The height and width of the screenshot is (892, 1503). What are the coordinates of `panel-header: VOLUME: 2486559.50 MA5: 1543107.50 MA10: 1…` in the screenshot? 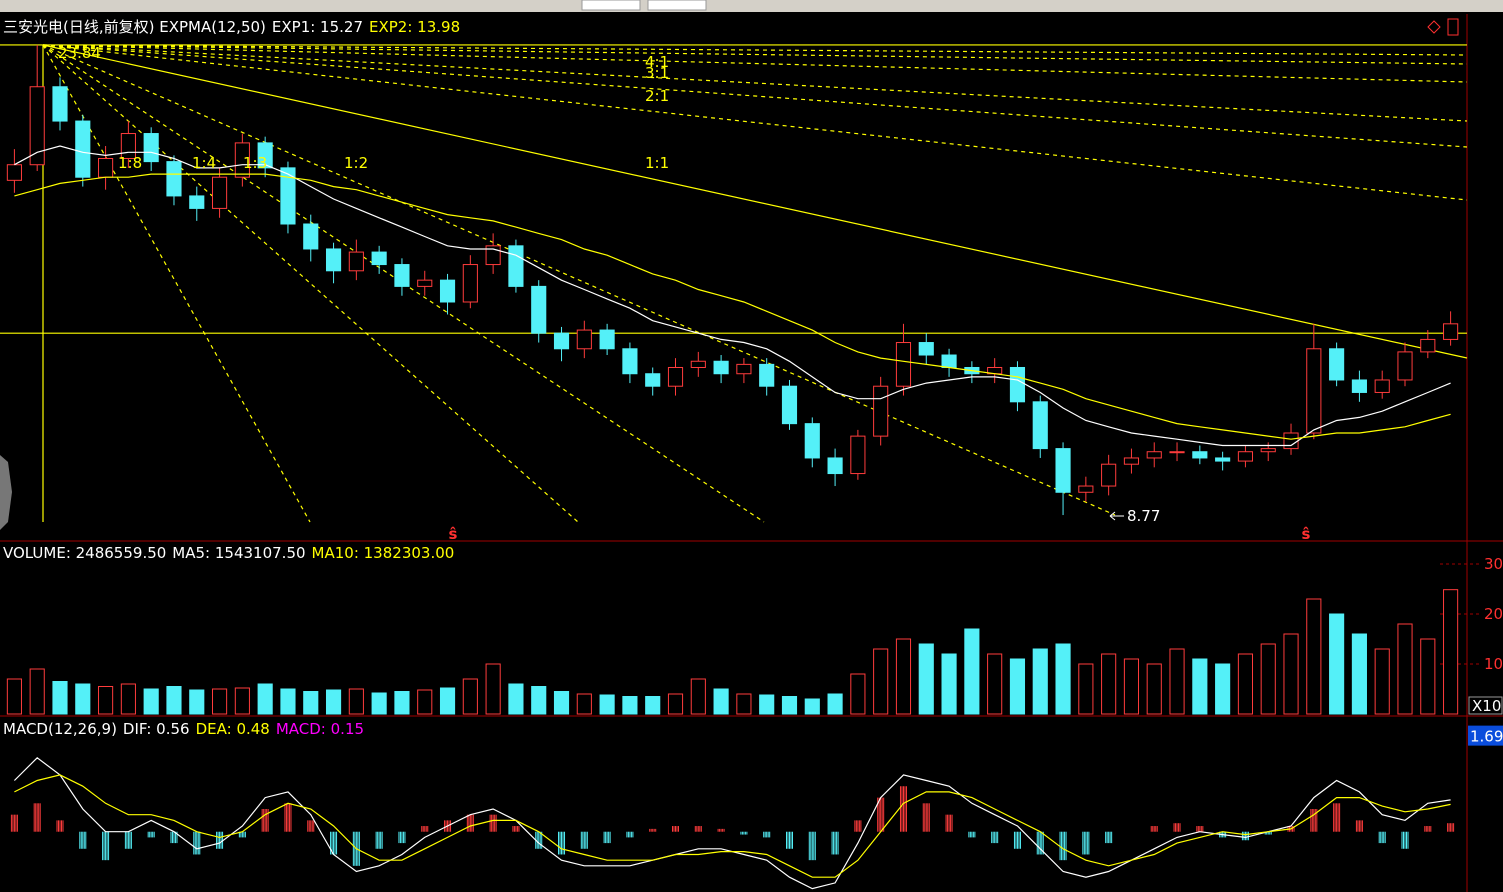 It's located at (228, 553).